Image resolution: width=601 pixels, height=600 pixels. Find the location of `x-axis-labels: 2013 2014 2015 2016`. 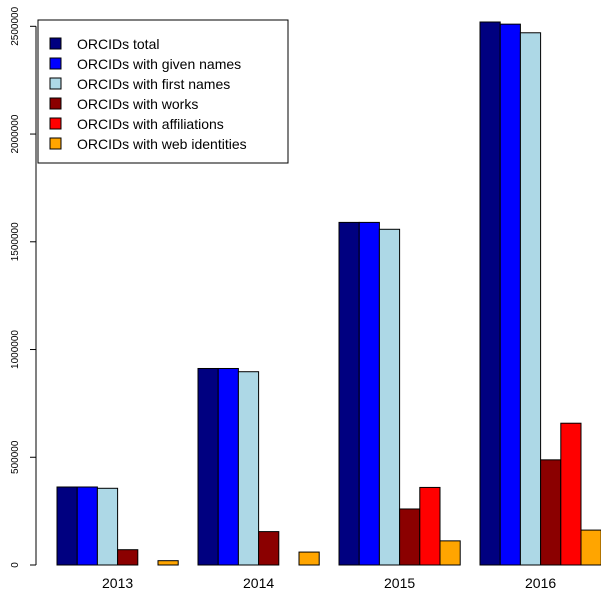

x-axis-labels: 2013 2014 2015 2016 is located at coordinates (329, 583).